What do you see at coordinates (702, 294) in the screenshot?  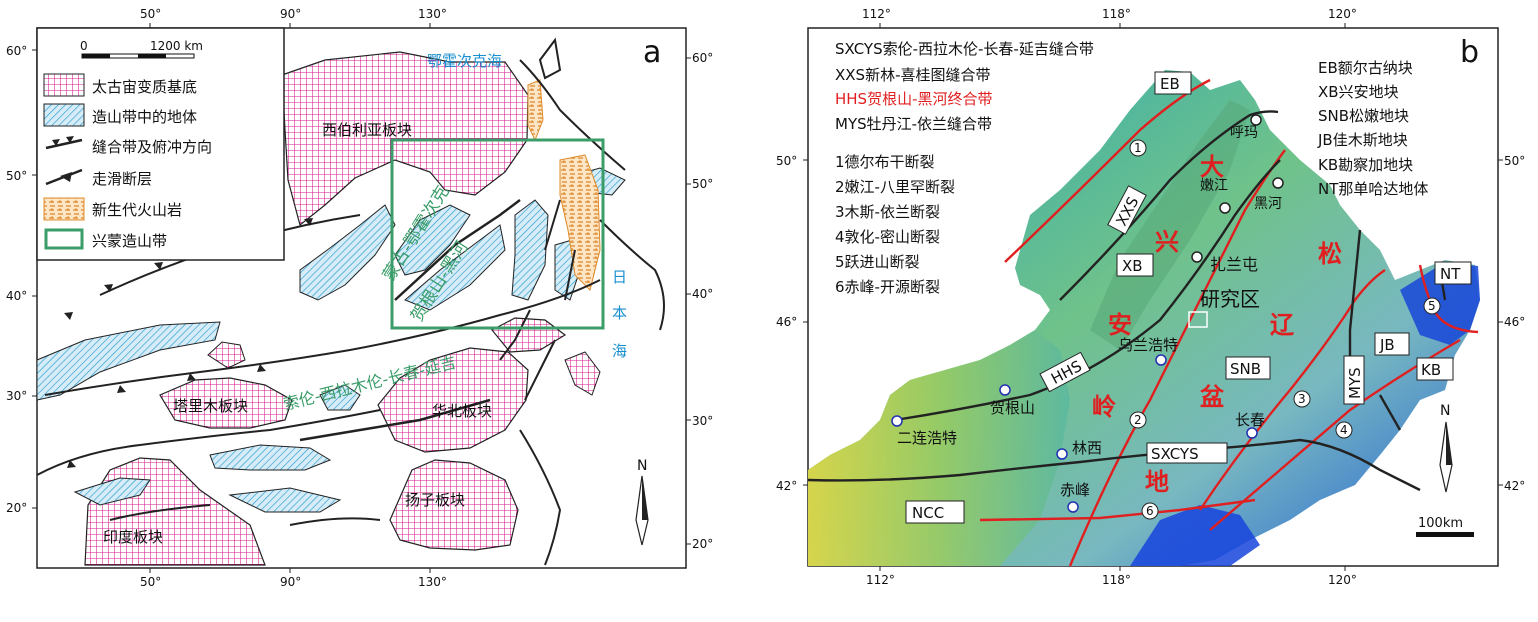 I see `svg-text: 40°` at bounding box center [702, 294].